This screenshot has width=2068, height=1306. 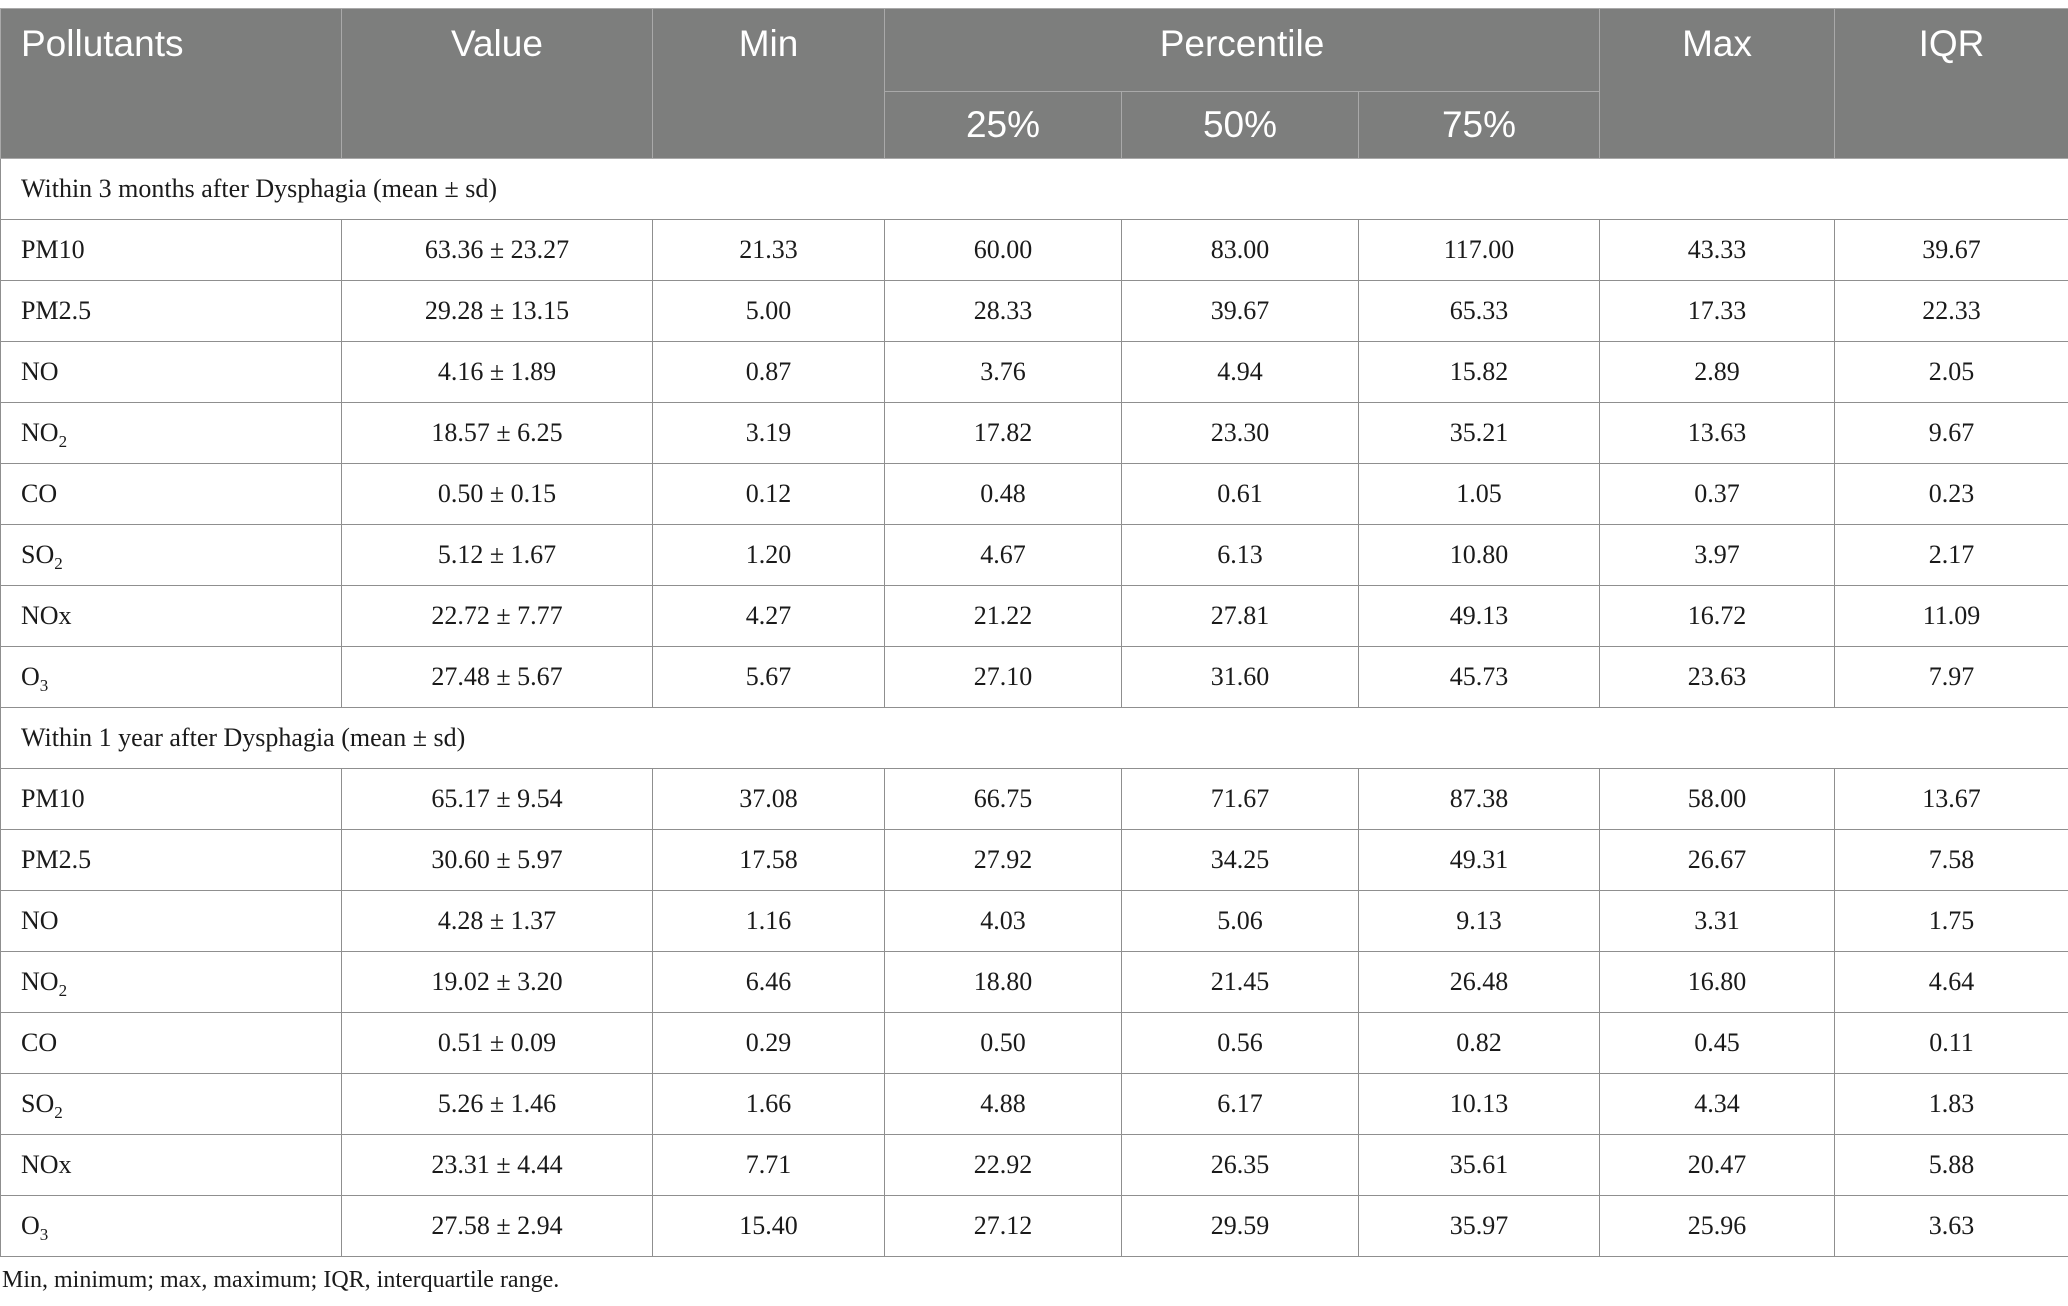 I want to click on cell-p25: 0.50, so click(x=1003, y=1043).